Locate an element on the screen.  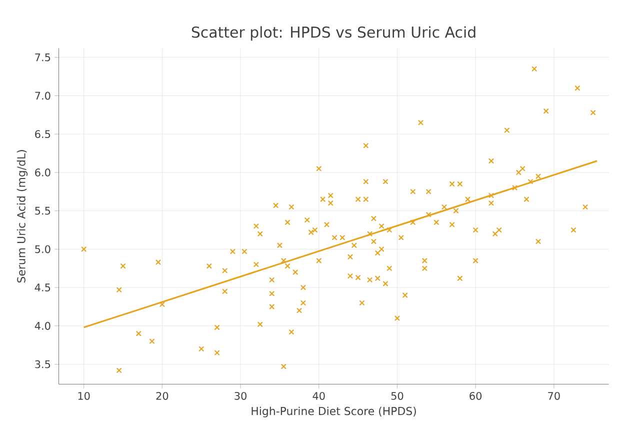
x-axis-title: High-Purine Diet Score (HPDS) is located at coordinates (334, 412).